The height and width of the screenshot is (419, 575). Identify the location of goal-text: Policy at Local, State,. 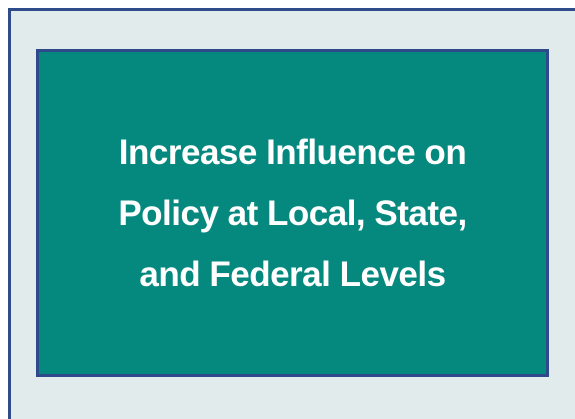
(292, 213).